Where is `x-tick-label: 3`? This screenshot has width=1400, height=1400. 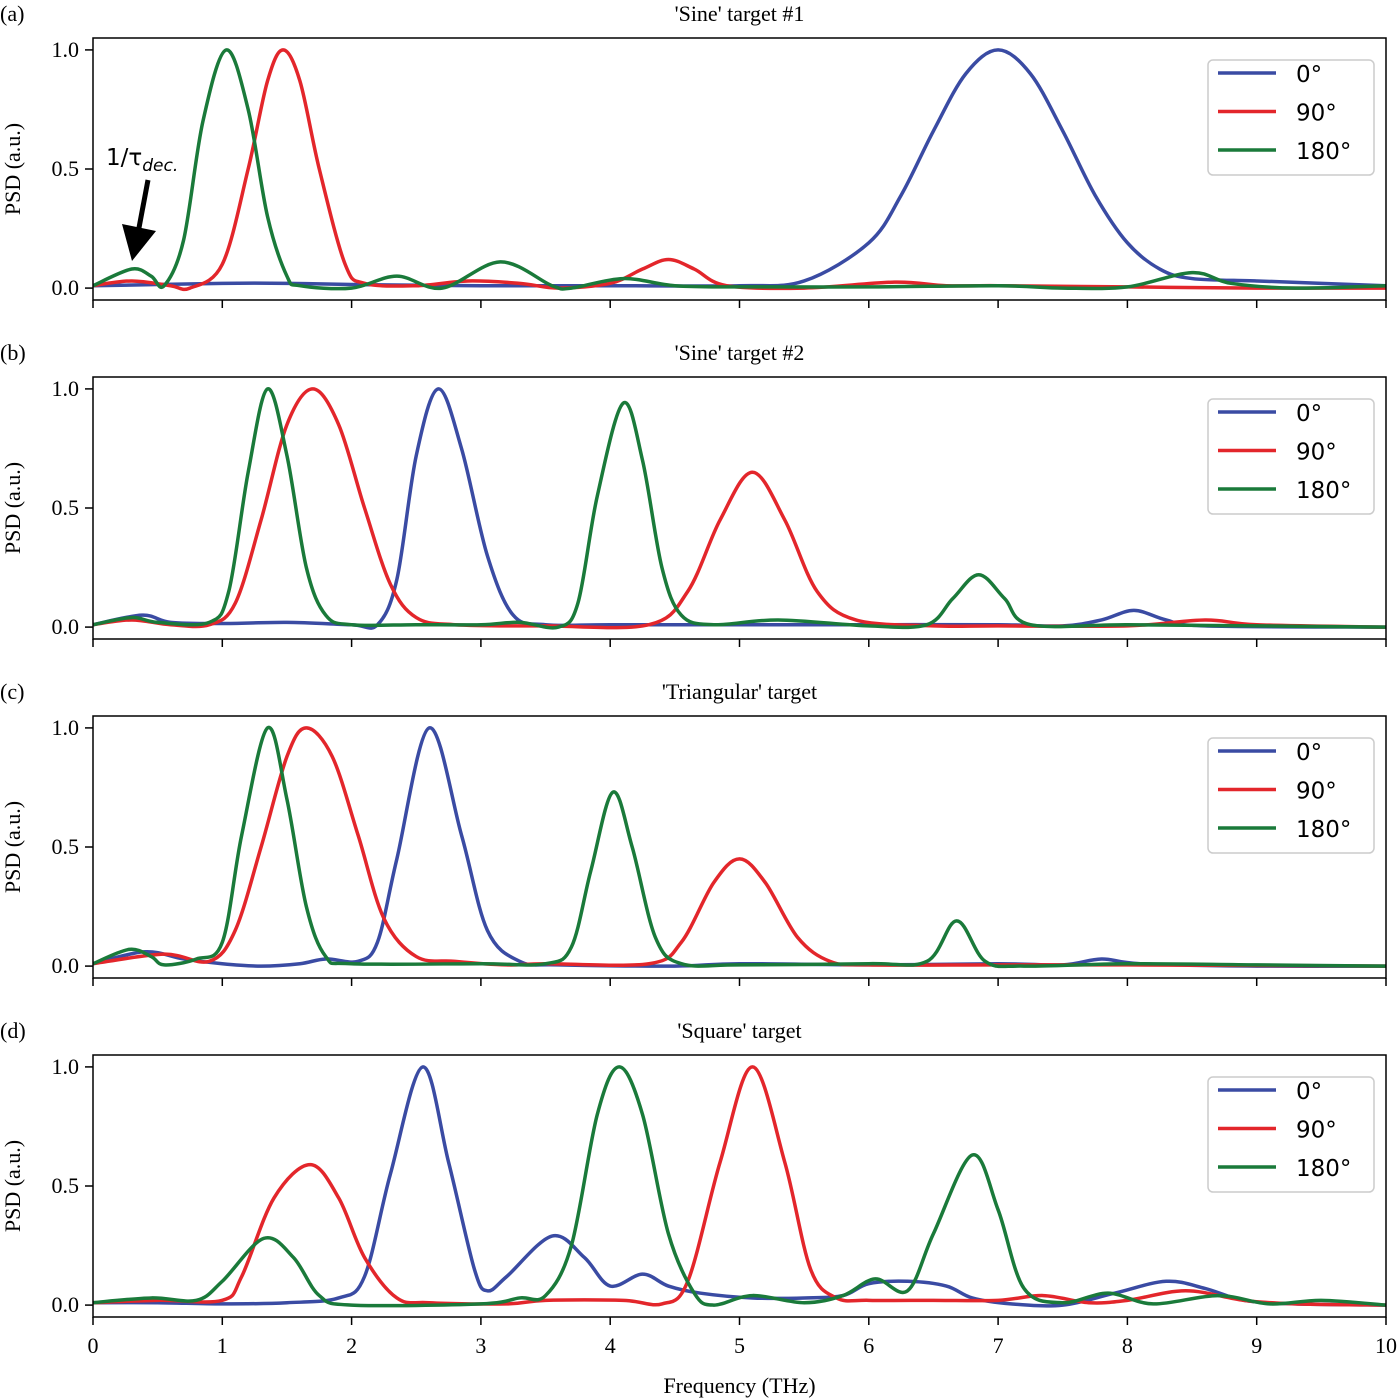 x-tick-label: 3 is located at coordinates (480, 1345).